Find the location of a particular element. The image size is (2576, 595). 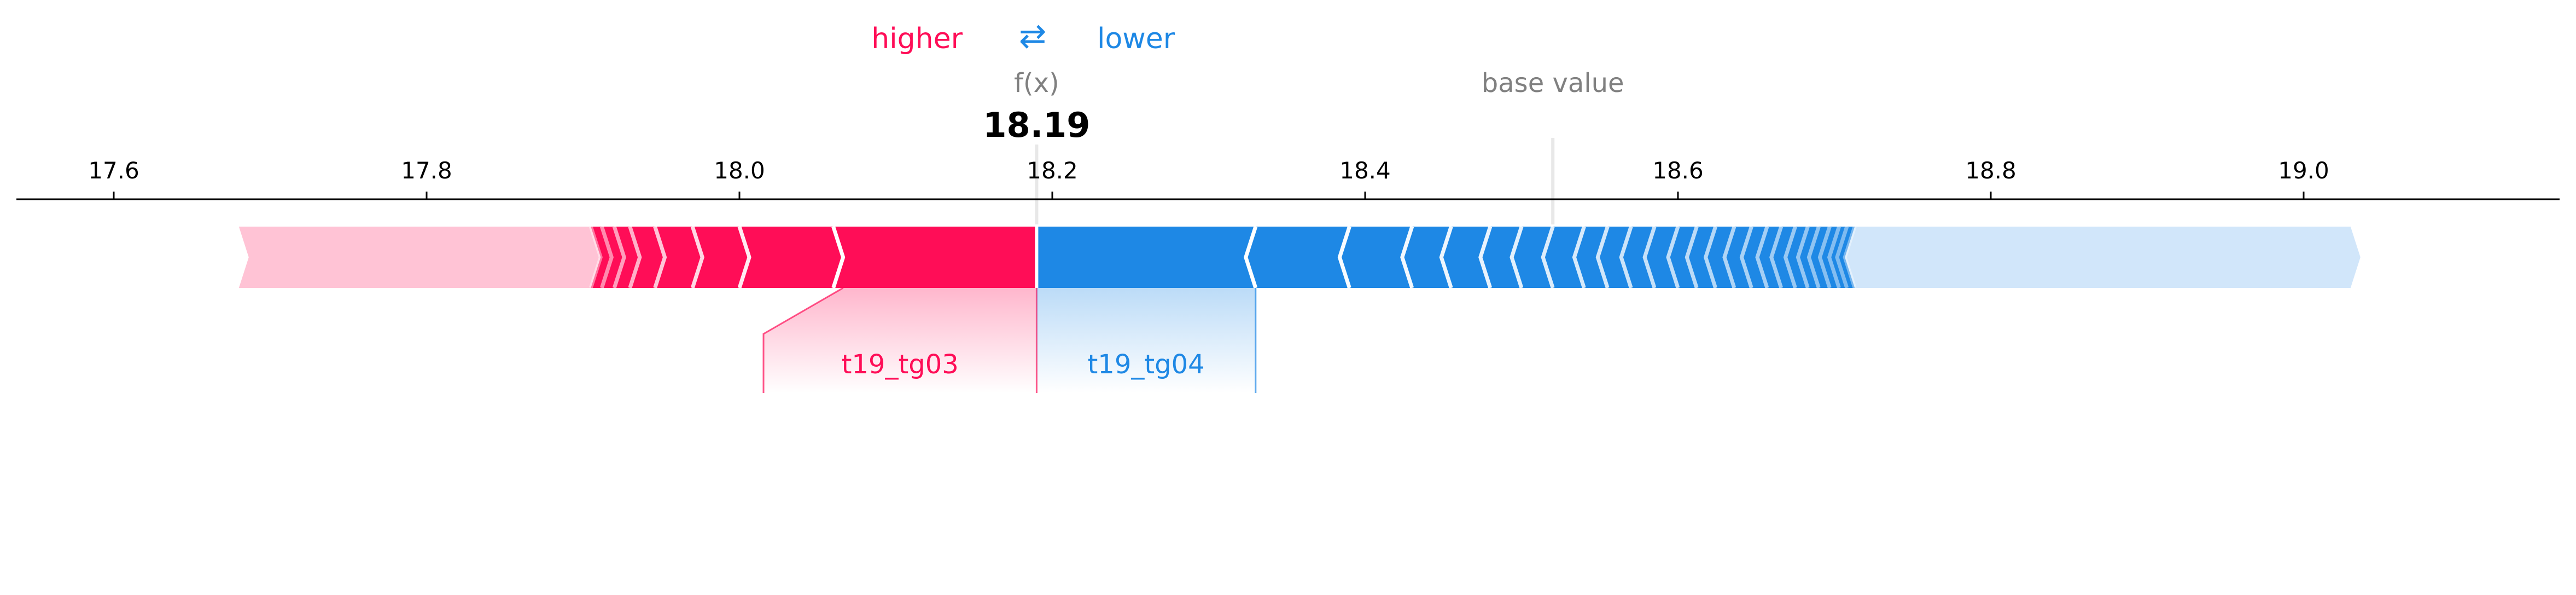

legend-arrow-icon: ⇄ is located at coordinates (1032, 36).